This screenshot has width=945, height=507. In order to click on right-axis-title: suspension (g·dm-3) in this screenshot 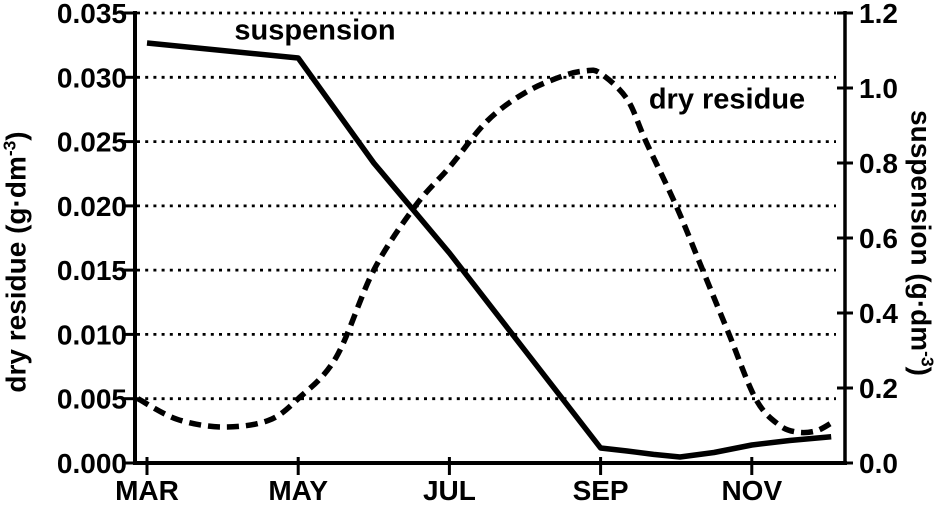, I will do `click(921, 243)`.